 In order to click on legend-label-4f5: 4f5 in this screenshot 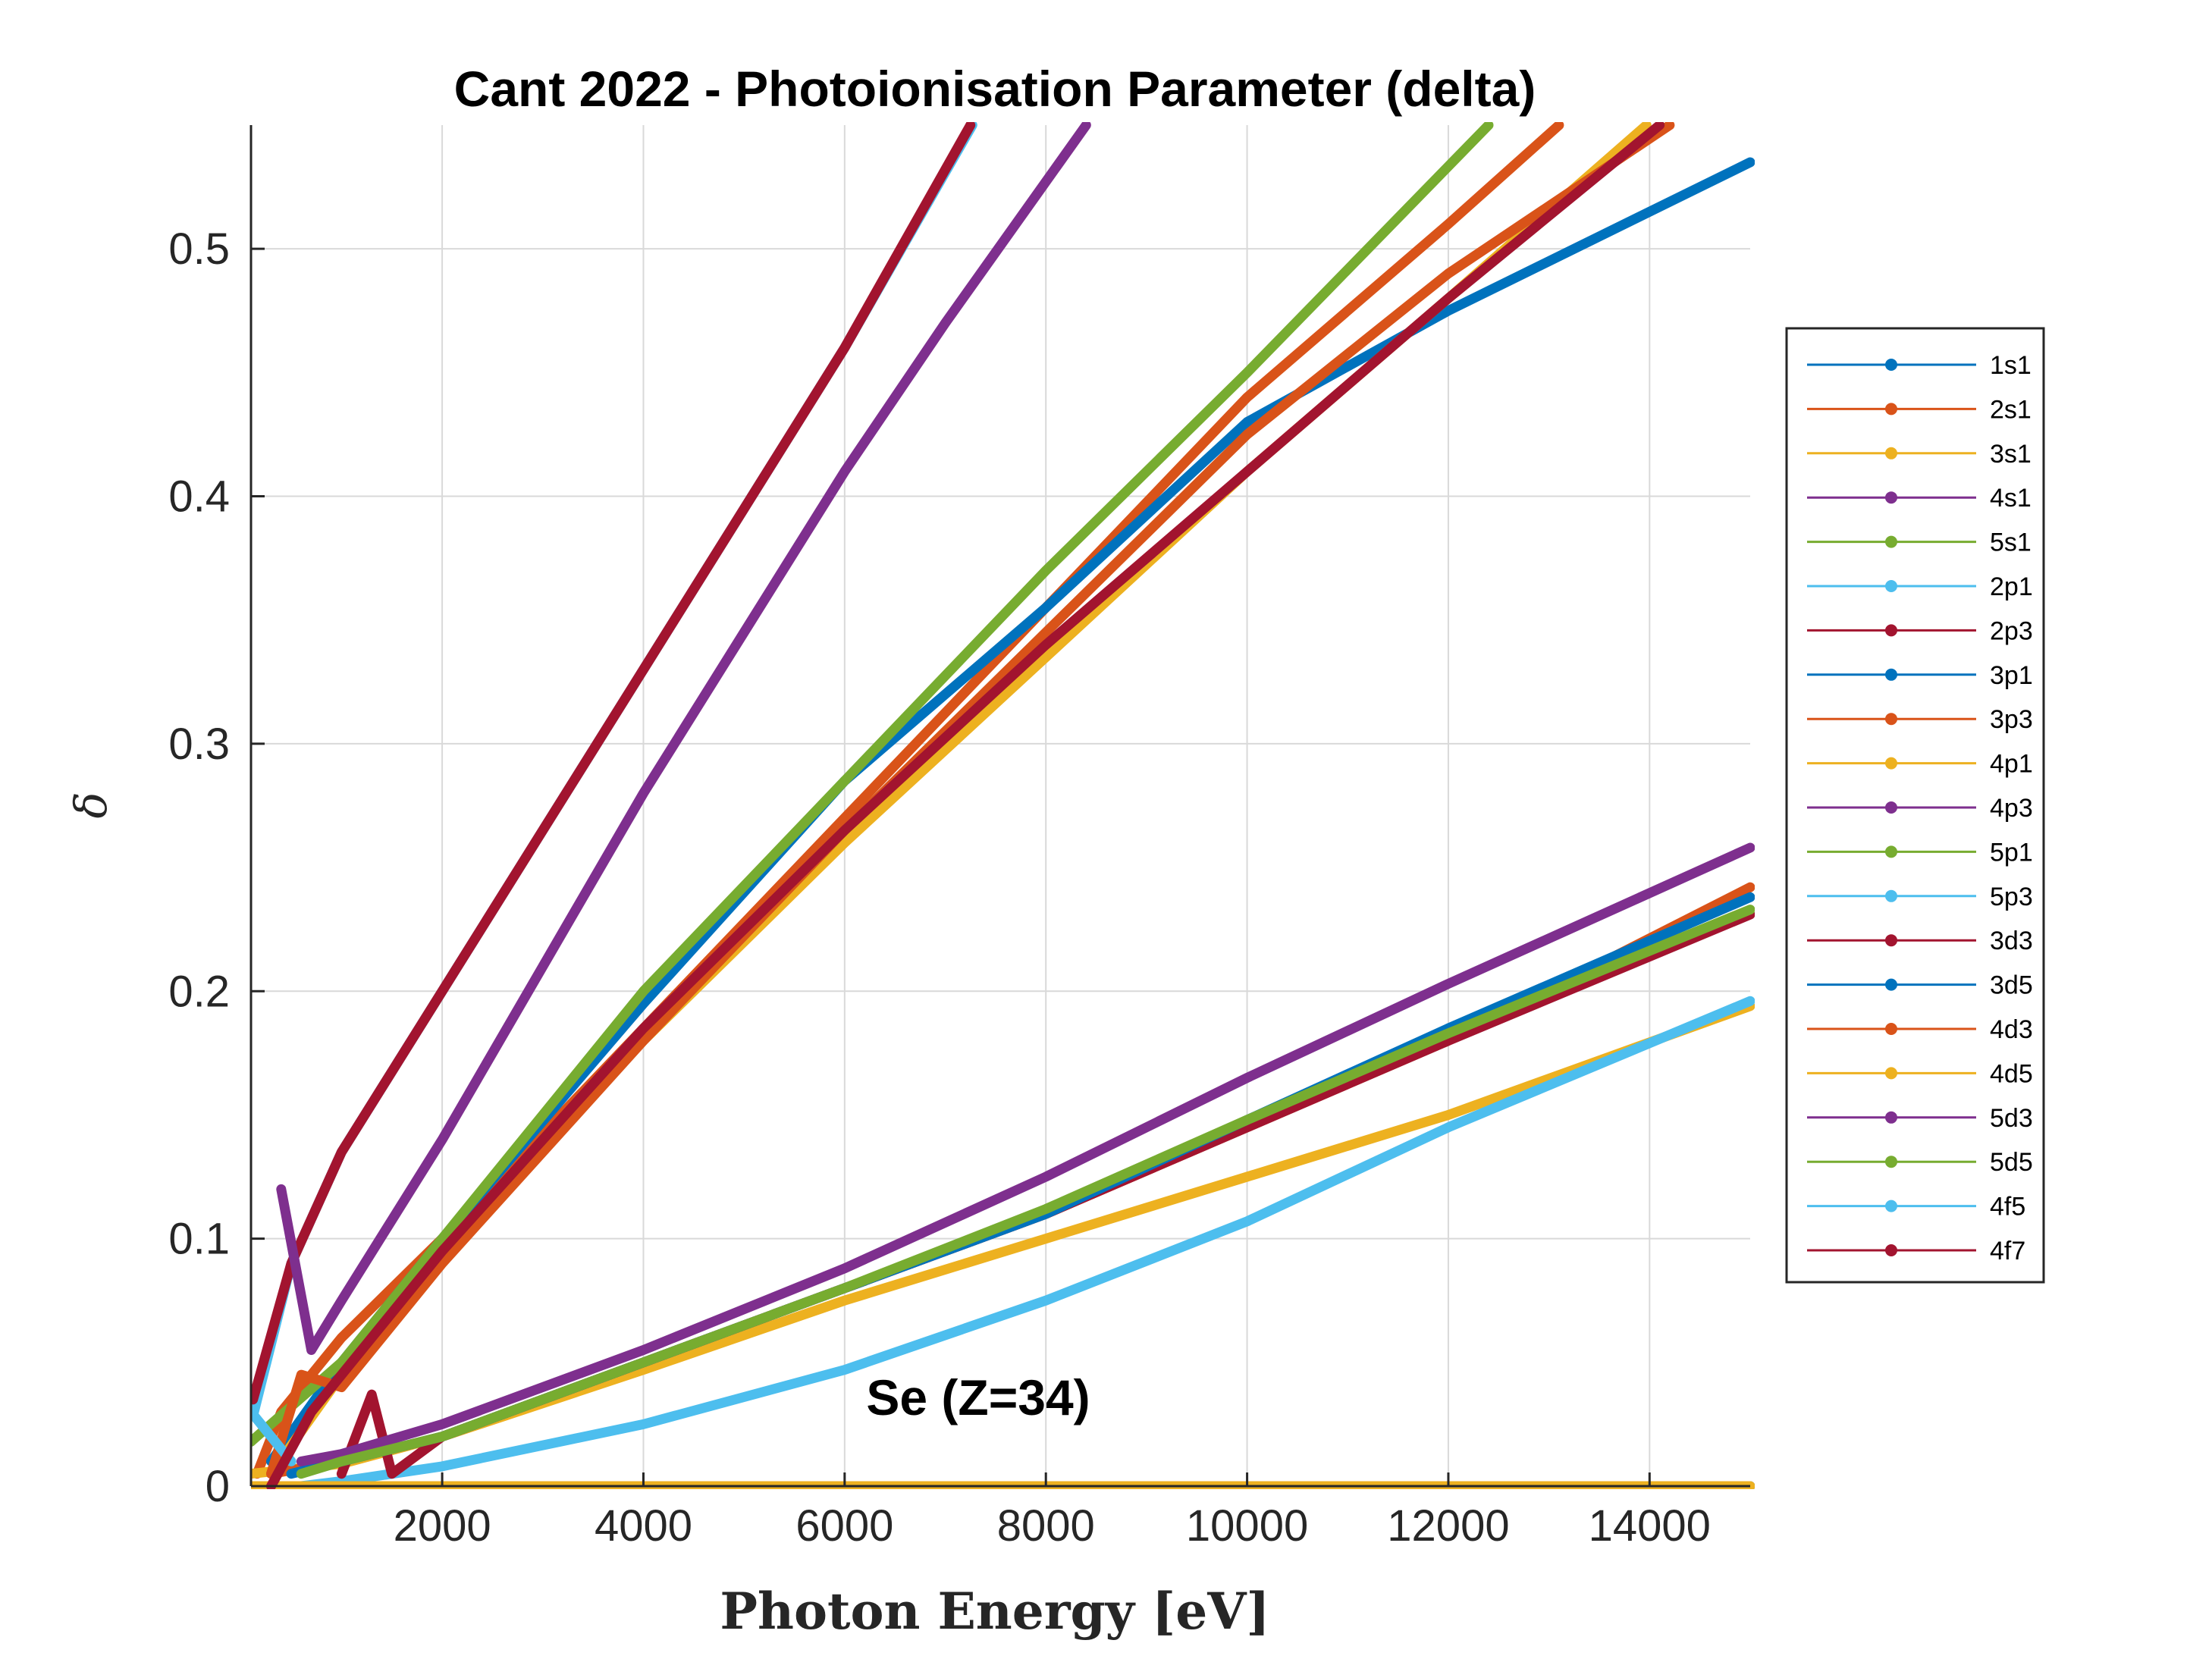, I will do `click(2008, 1207)`.